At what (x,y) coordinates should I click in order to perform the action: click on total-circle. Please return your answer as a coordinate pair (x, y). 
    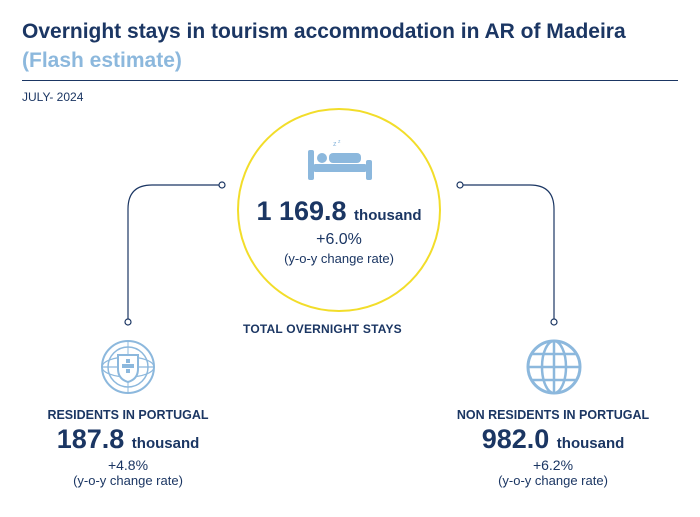
    Looking at the image, I should click on (339, 210).